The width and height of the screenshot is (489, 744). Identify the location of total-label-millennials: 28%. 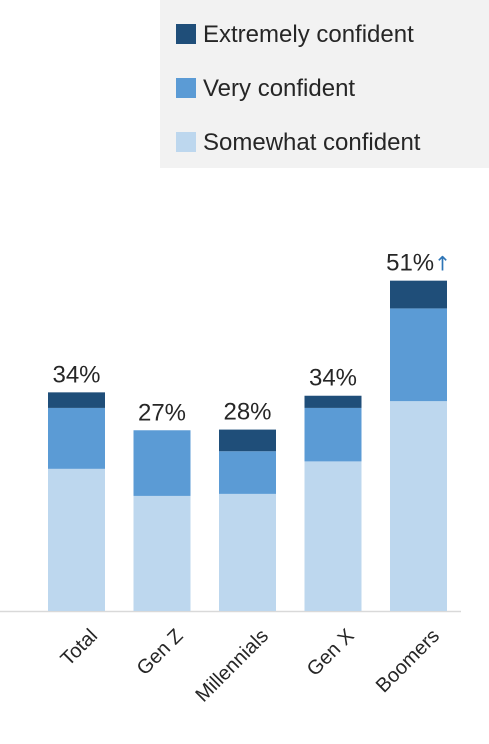
(247, 412).